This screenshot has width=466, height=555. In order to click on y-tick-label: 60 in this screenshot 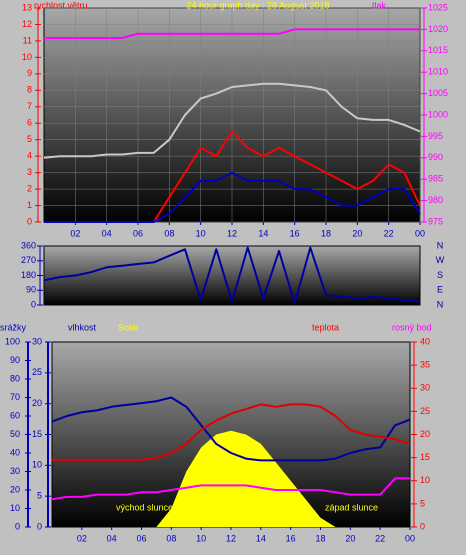, I will do `click(15, 415)`.